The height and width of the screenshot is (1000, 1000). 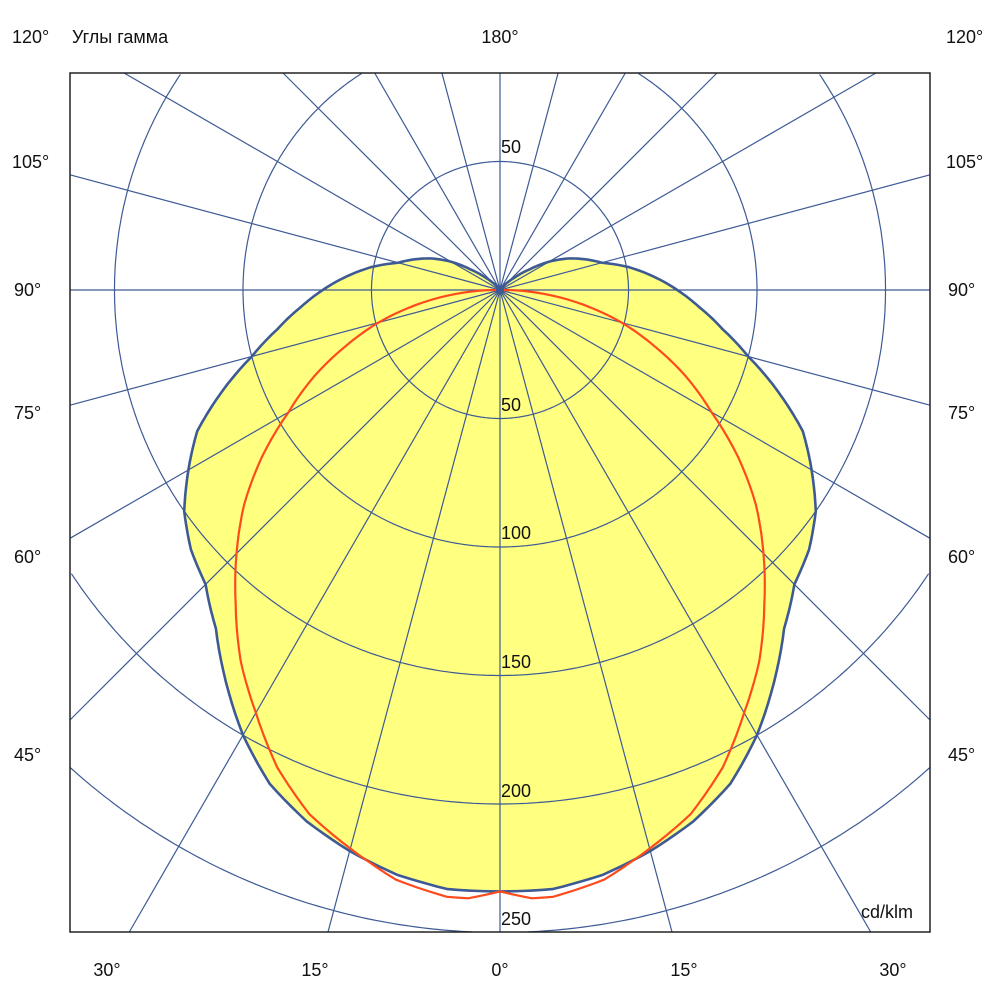 What do you see at coordinates (500, 290) in the screenshot?
I see `origin-marker` at bounding box center [500, 290].